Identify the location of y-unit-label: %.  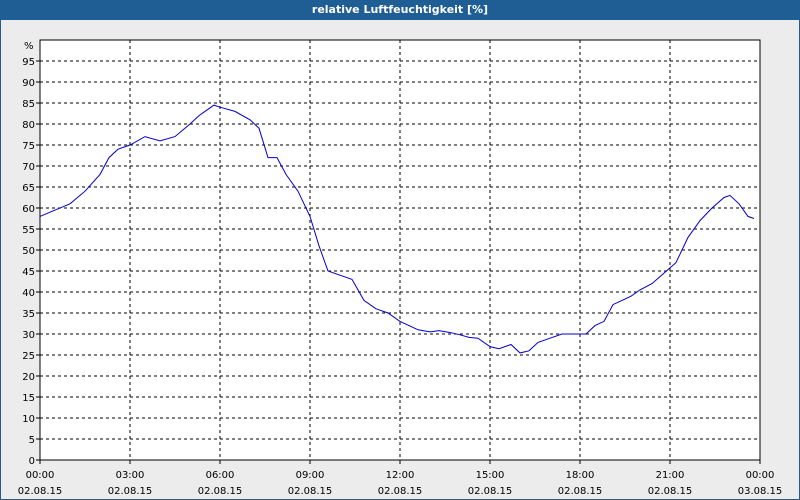
(29, 46).